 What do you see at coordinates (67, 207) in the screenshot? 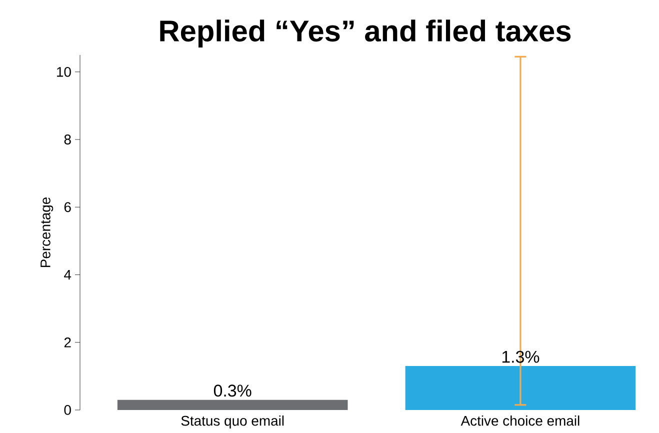
I see `y-tick-label: 6` at bounding box center [67, 207].